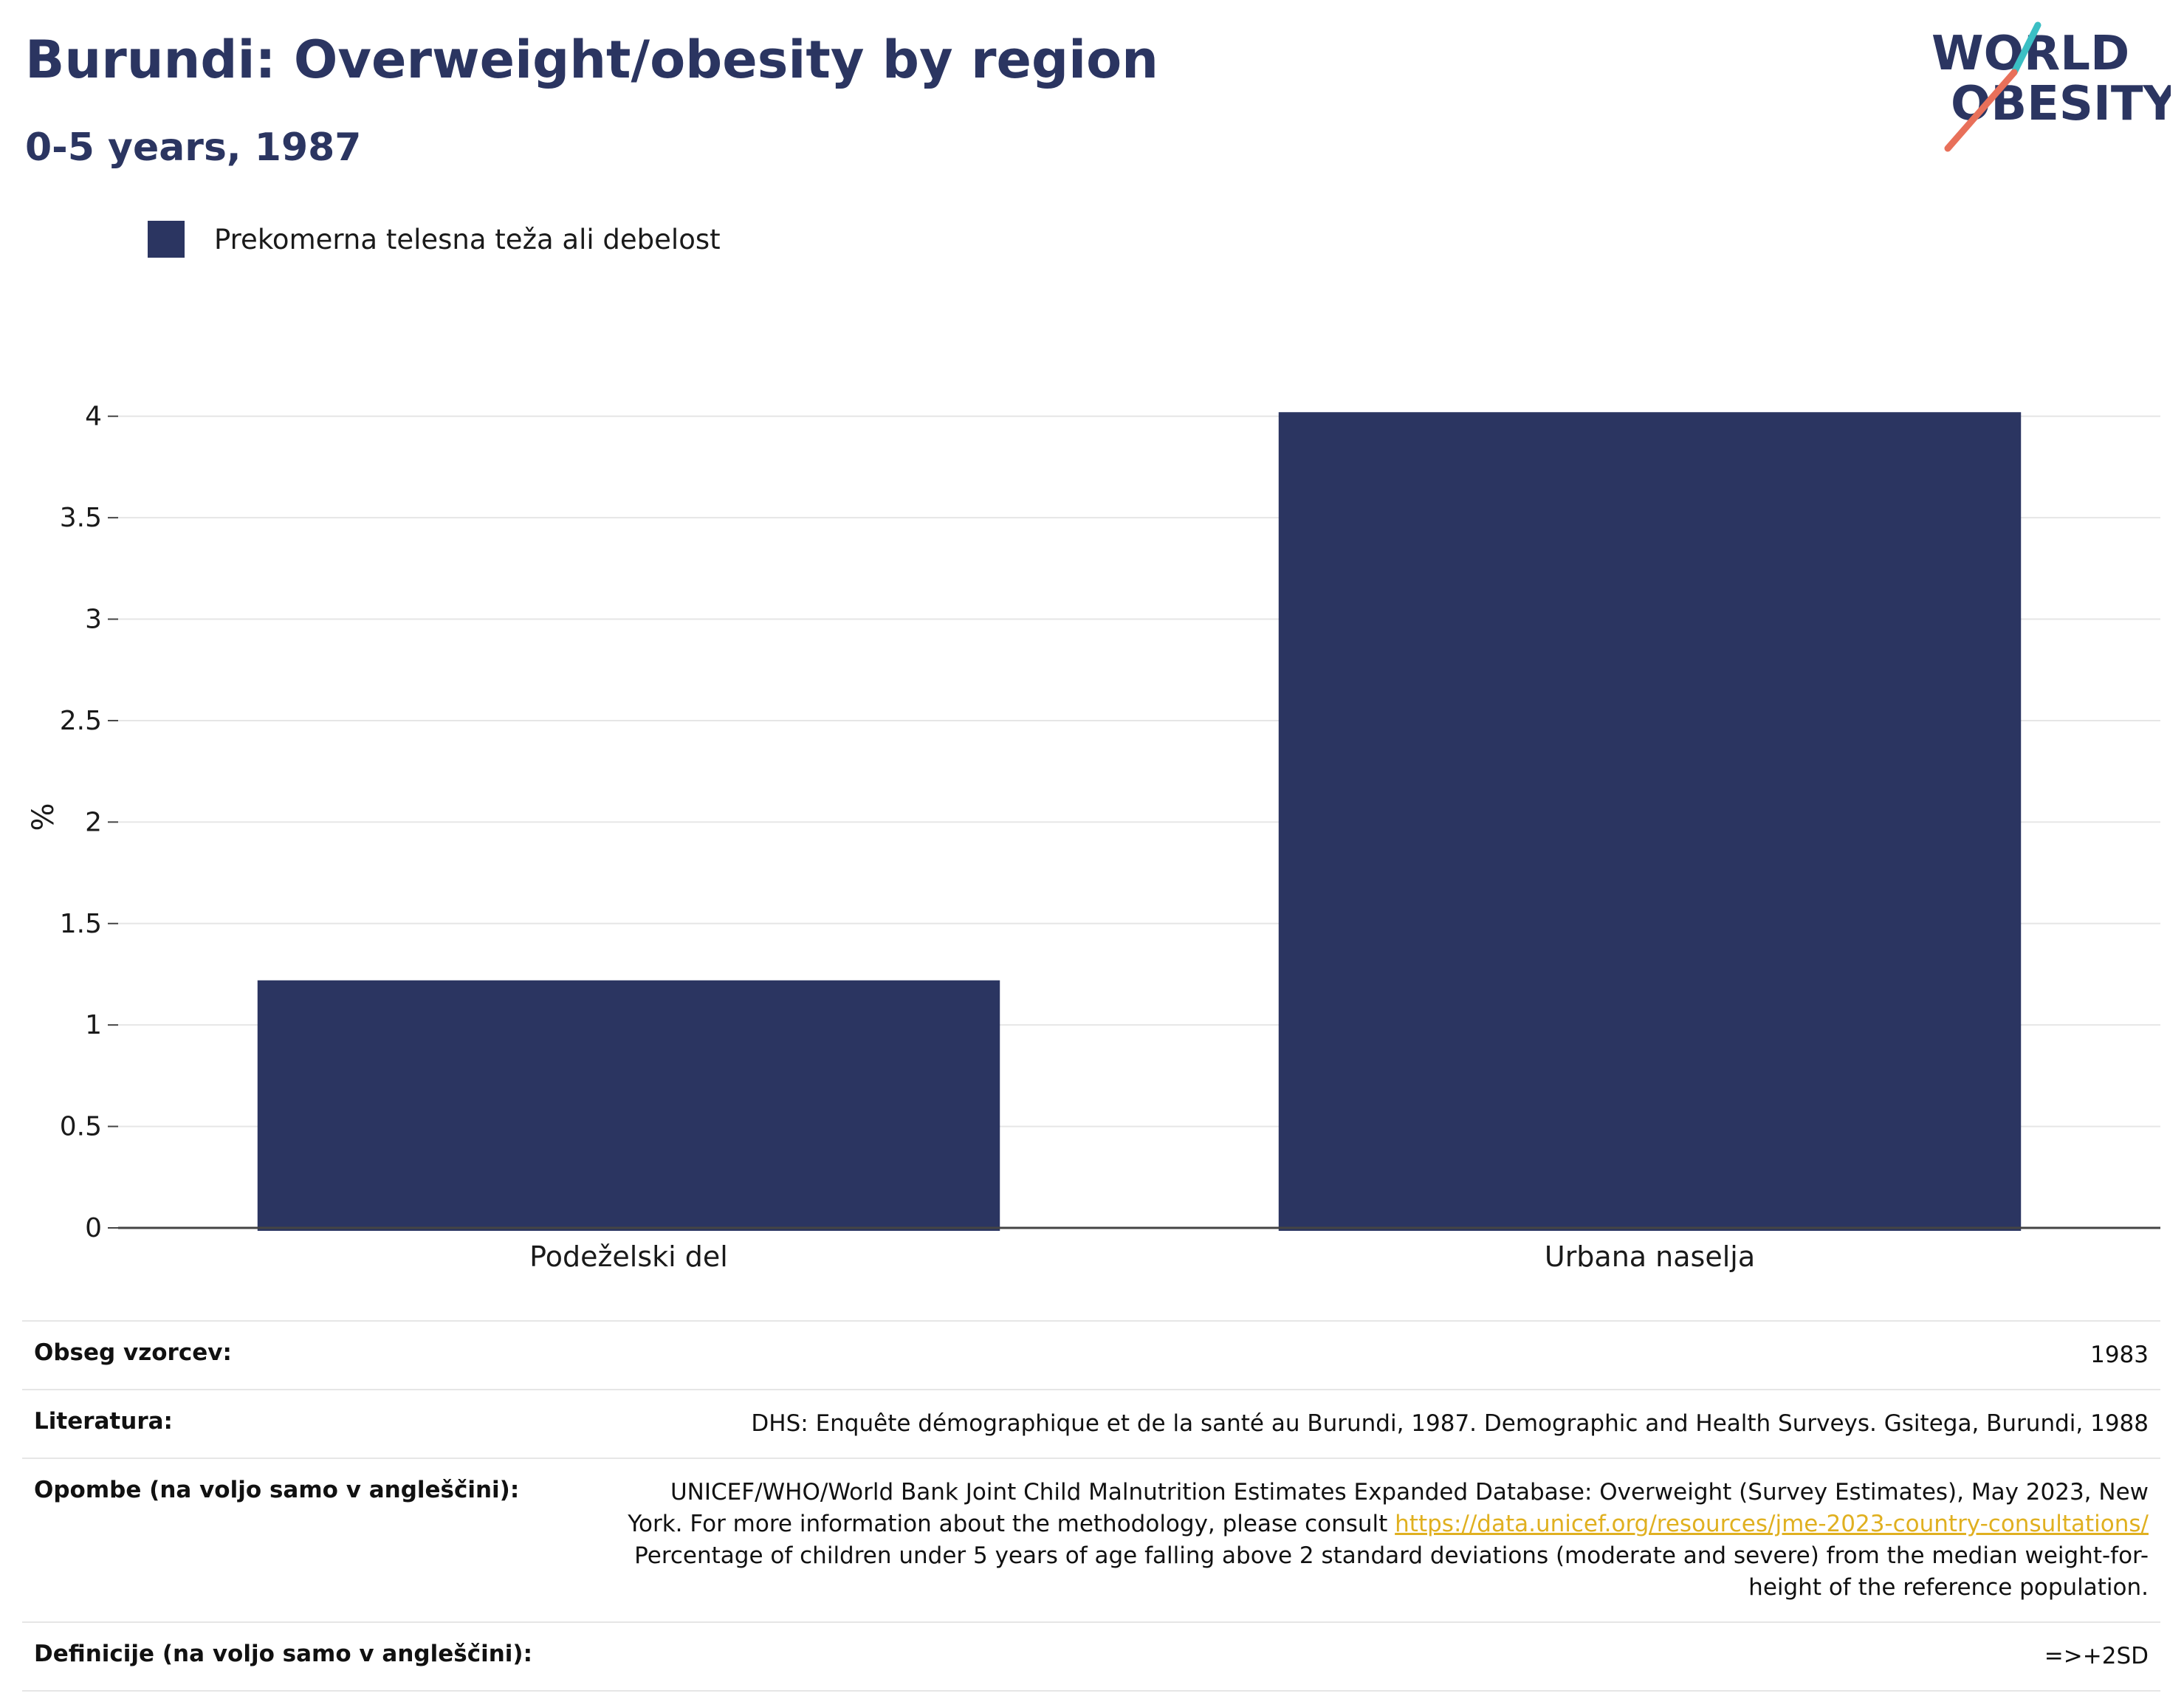 The image size is (2184, 1696). What do you see at coordinates (629, 1256) in the screenshot?
I see `x-tick-label: Podeželski del` at bounding box center [629, 1256].